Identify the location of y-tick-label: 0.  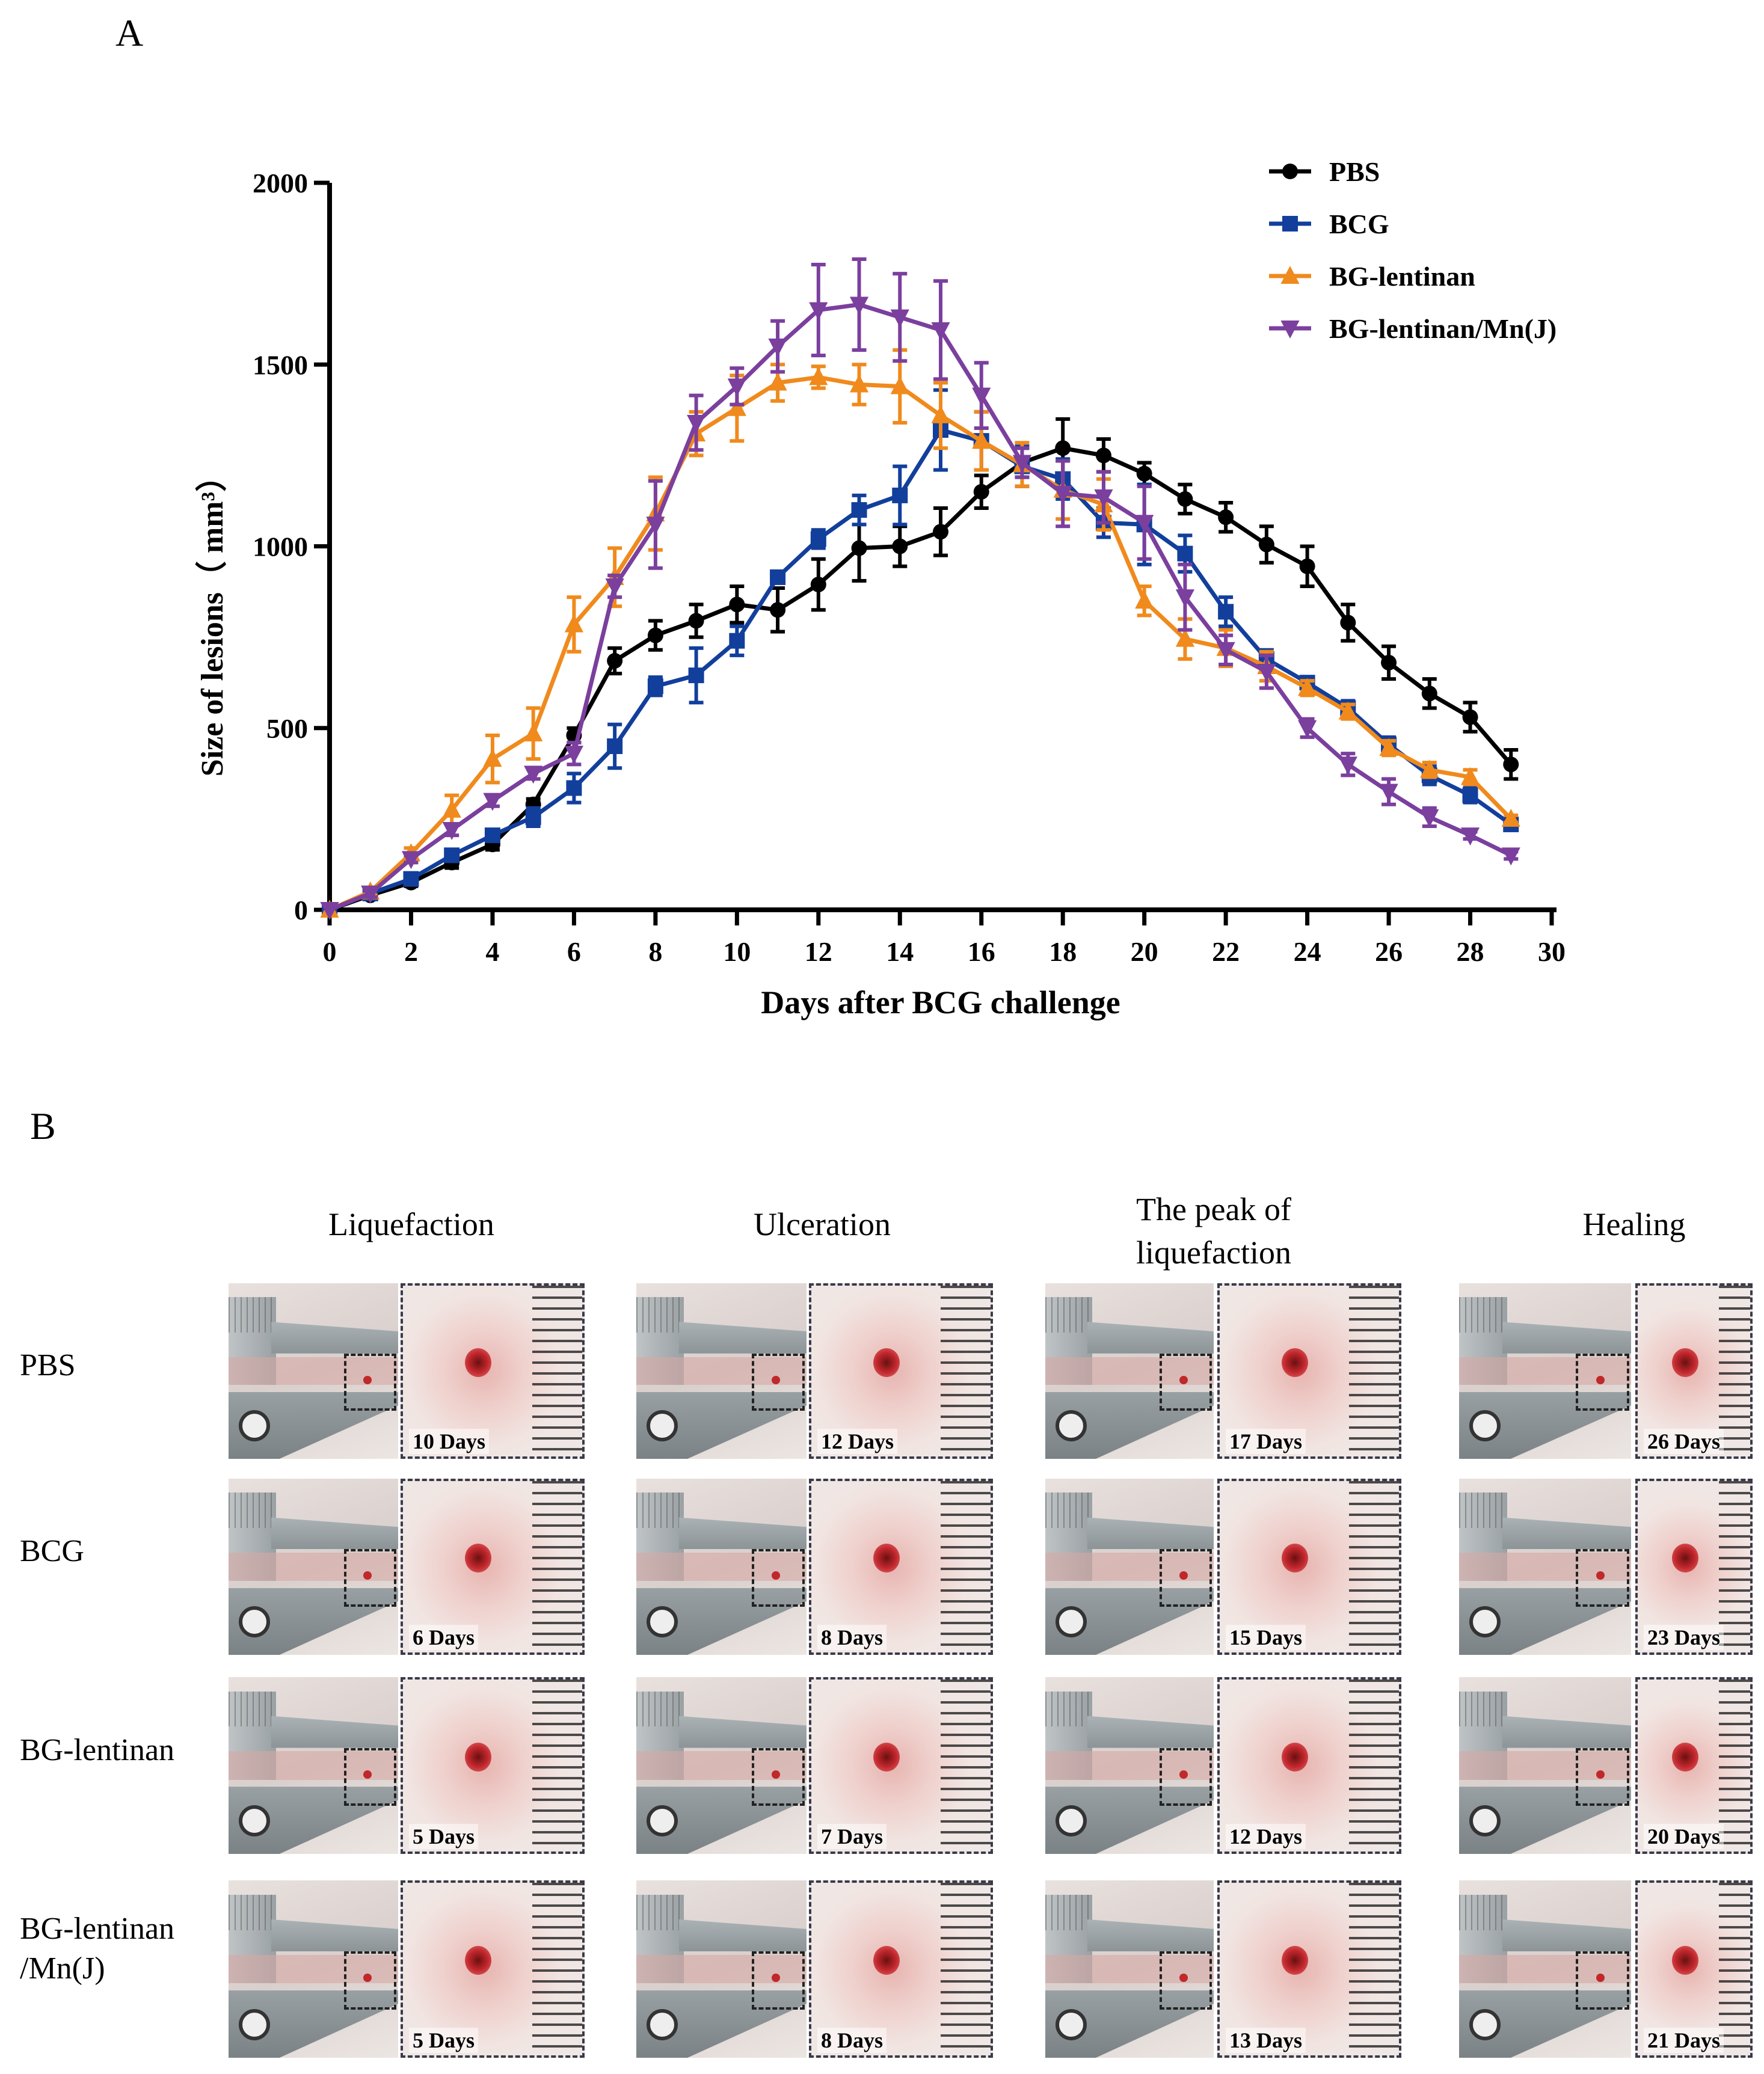
(301, 910).